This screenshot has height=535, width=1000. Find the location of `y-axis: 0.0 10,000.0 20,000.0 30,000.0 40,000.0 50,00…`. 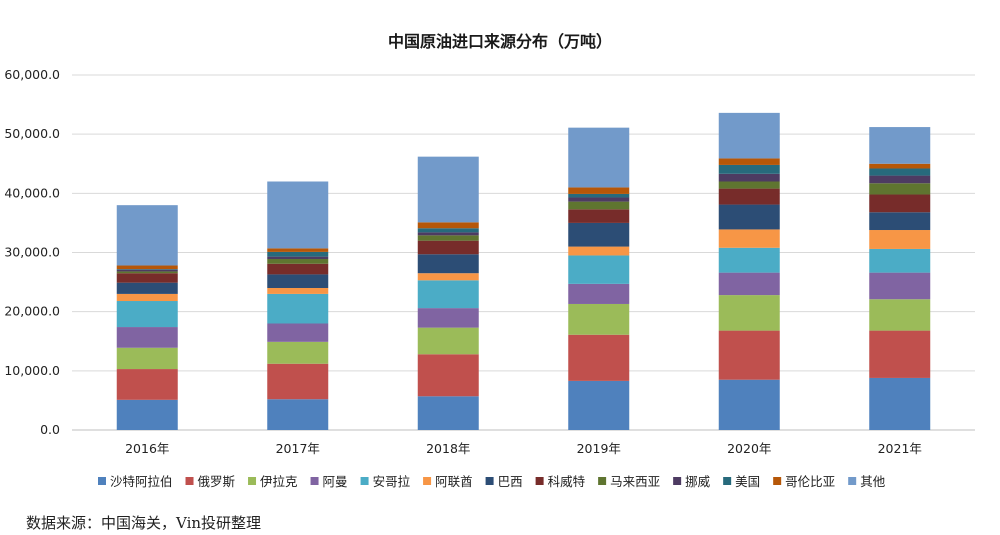

y-axis: 0.0 10,000.0 20,000.0 30,000.0 40,000.0 50,00… is located at coordinates (32, 252).